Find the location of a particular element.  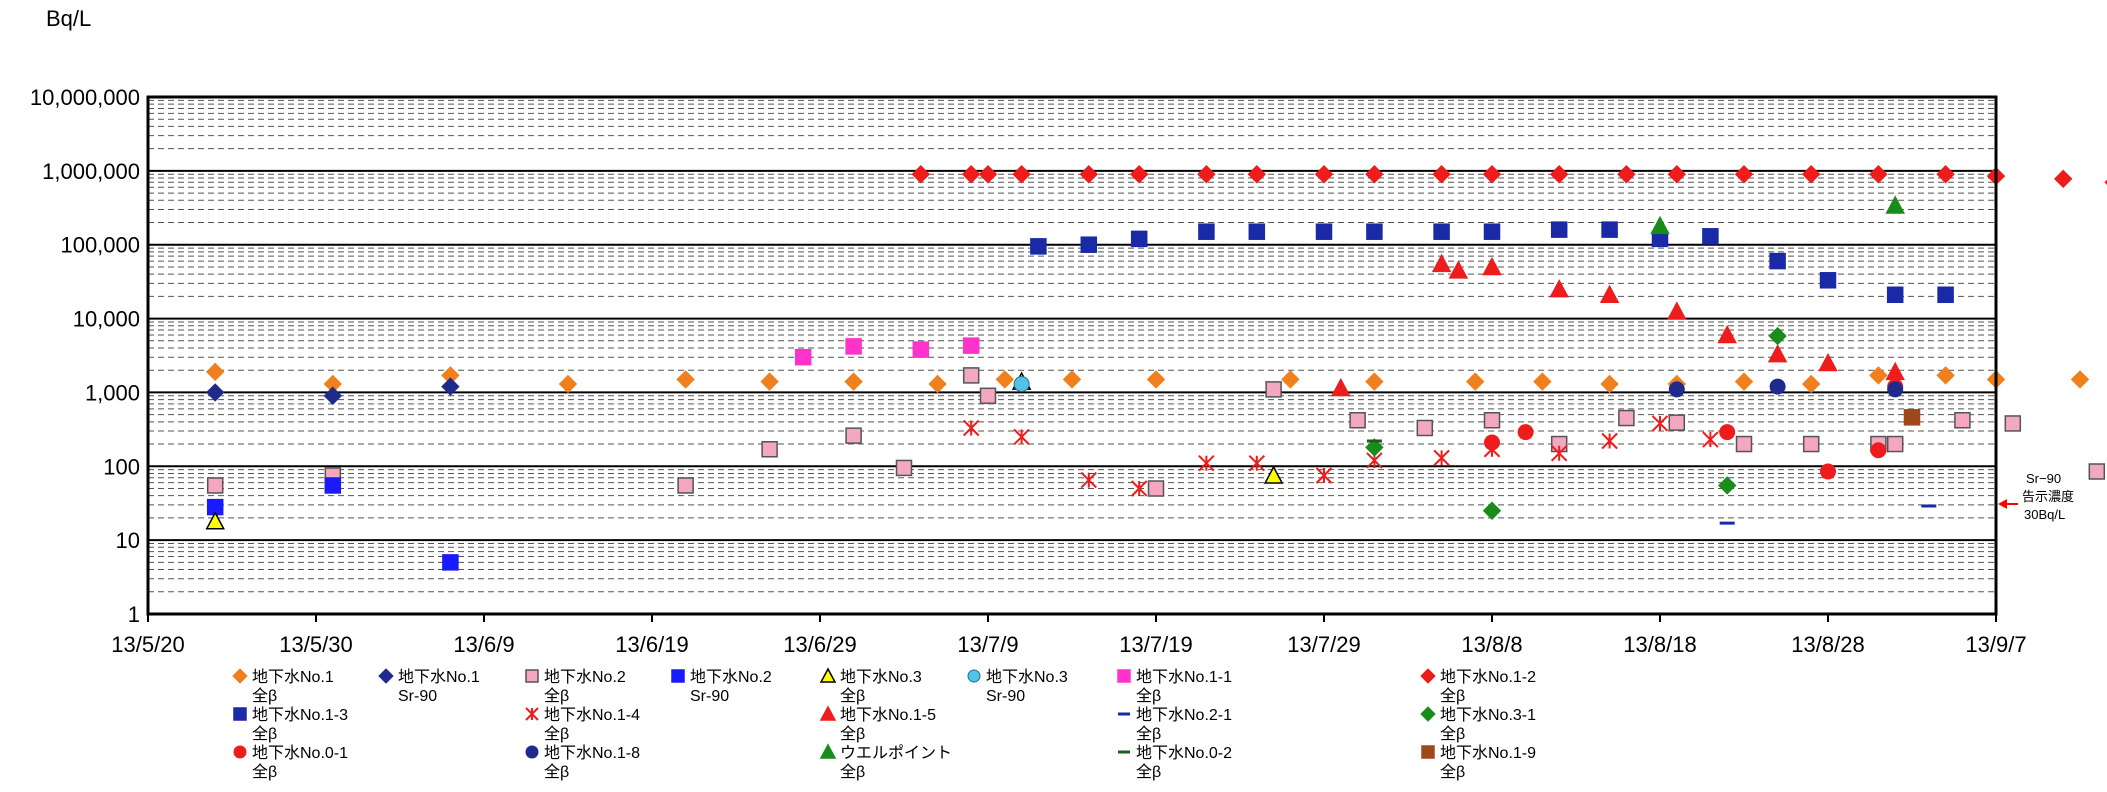

legend-label: 地下水No.1-3 is located at coordinates (300, 715).